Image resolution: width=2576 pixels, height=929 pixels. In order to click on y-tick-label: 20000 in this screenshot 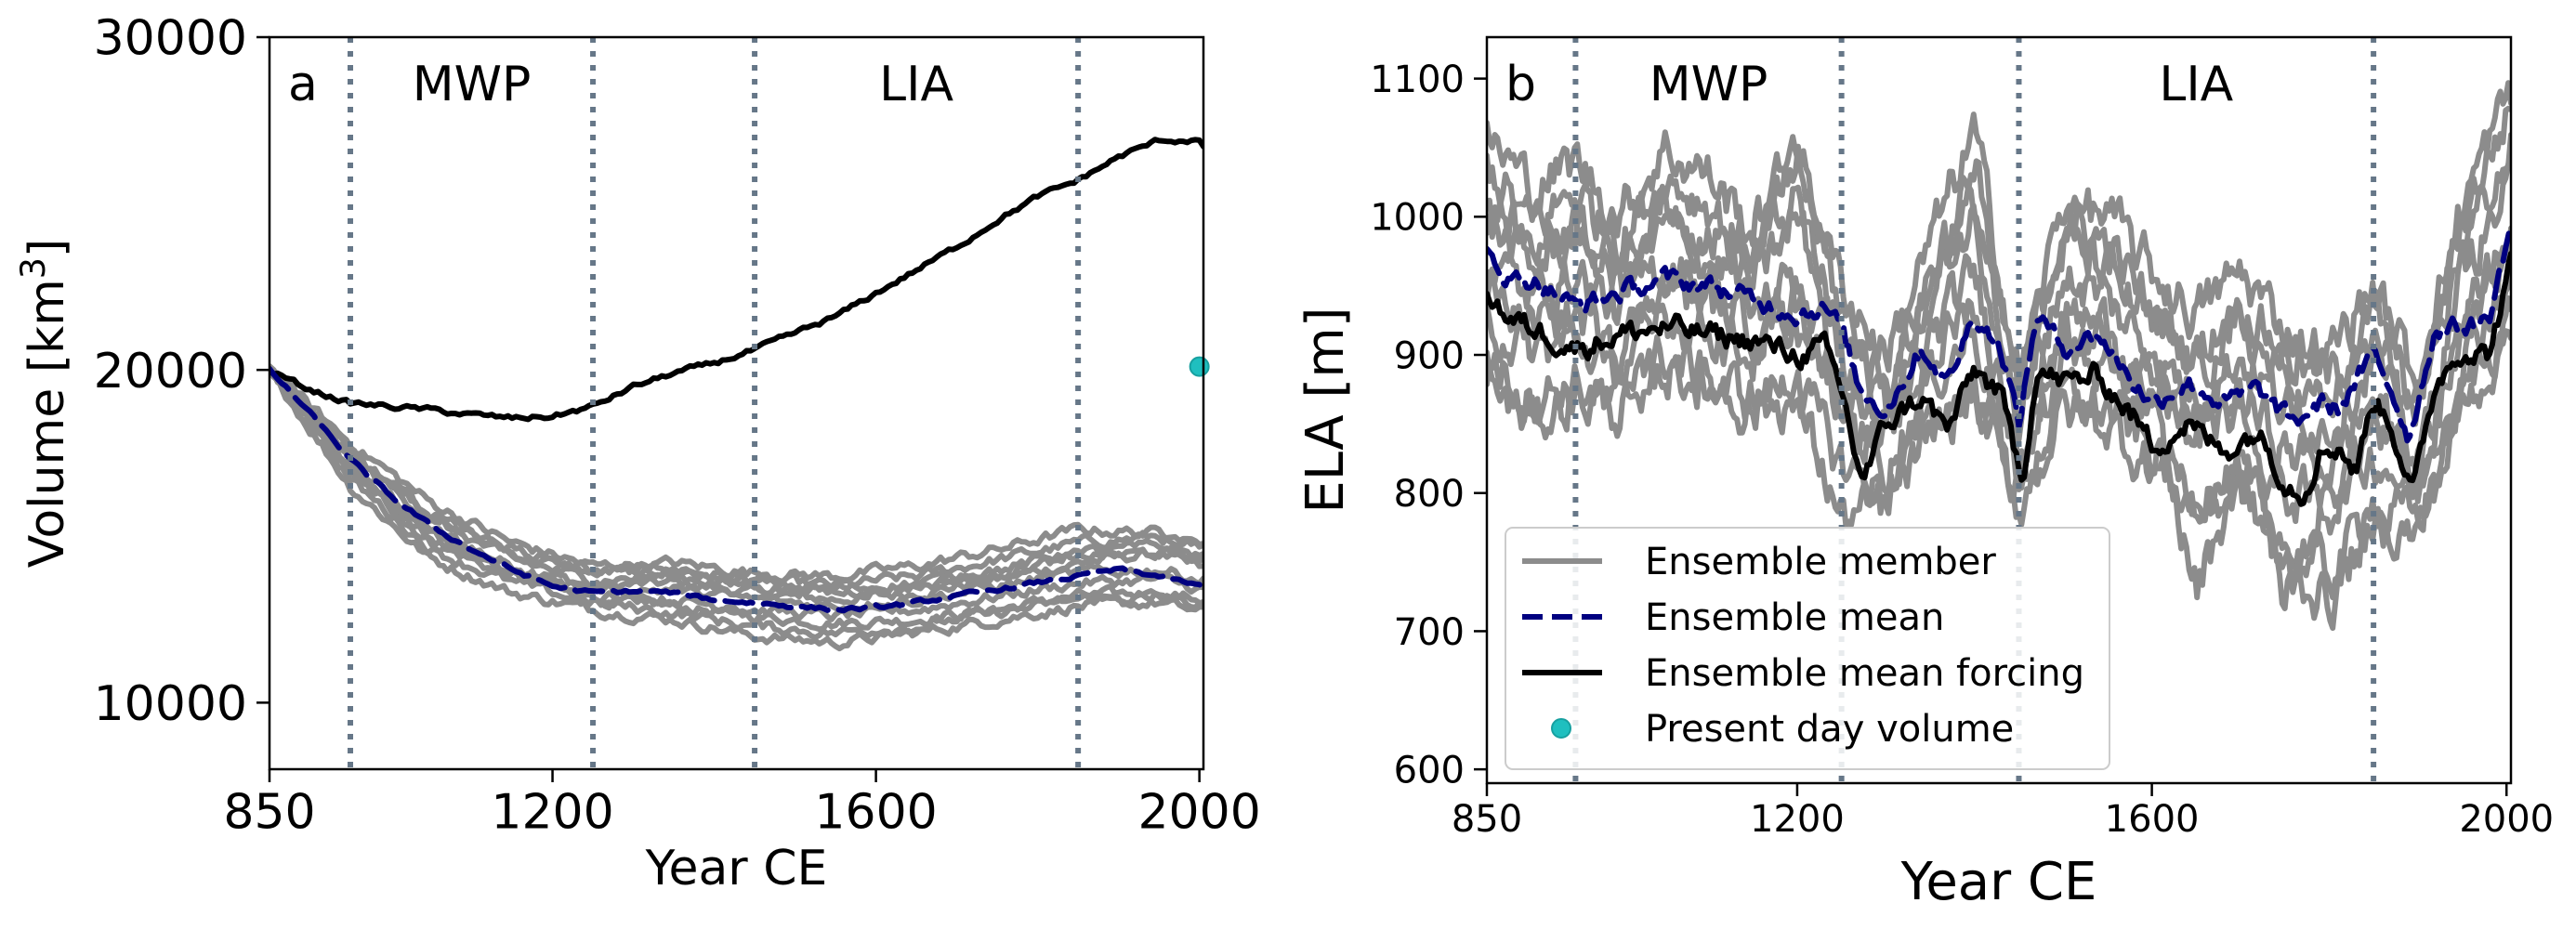, I will do `click(170, 372)`.